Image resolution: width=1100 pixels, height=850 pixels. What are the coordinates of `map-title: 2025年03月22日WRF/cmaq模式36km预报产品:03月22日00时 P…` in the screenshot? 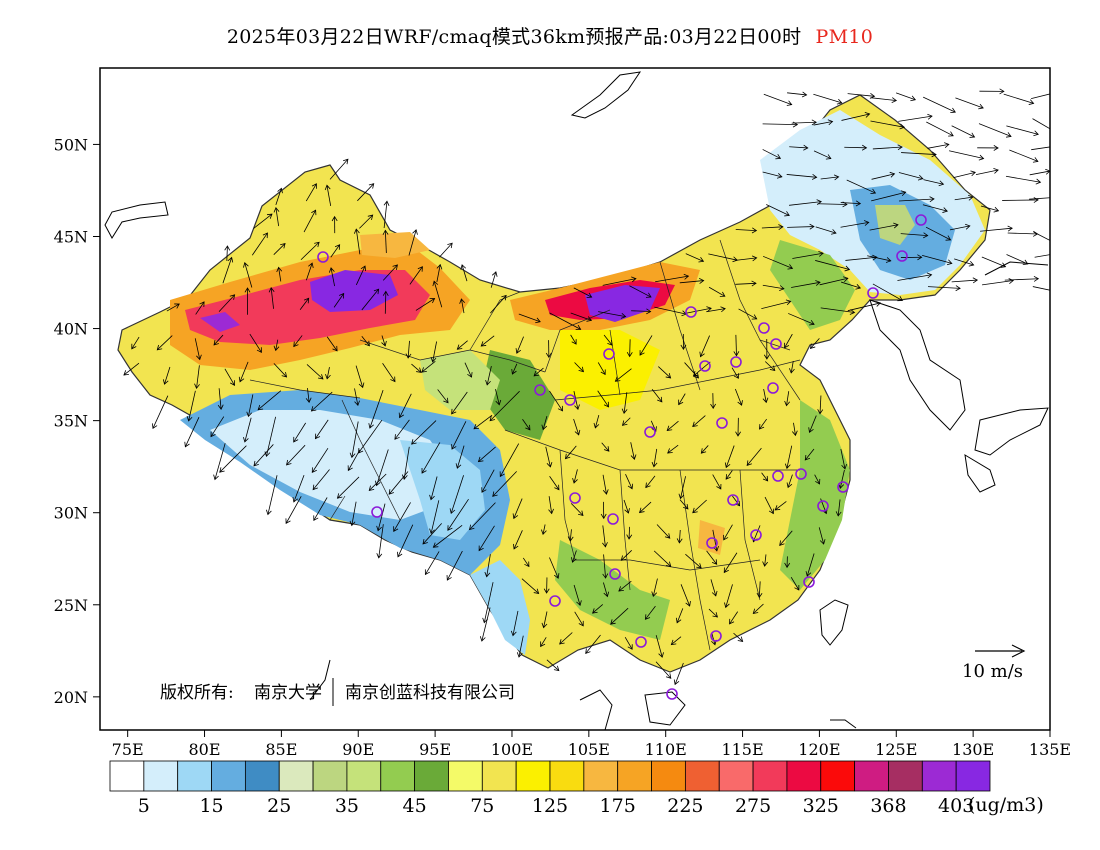 It's located at (550, 35).